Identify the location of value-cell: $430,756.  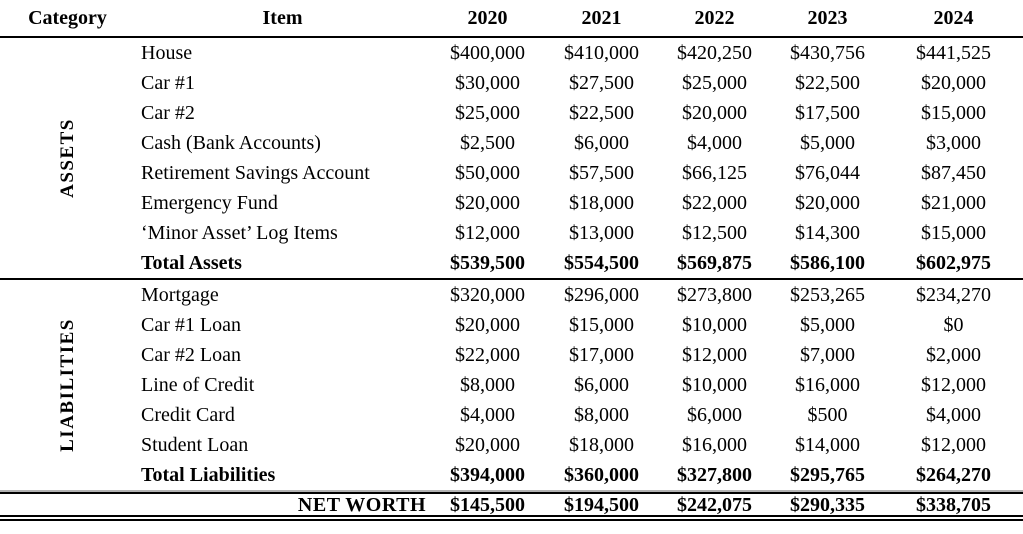
(827, 52).